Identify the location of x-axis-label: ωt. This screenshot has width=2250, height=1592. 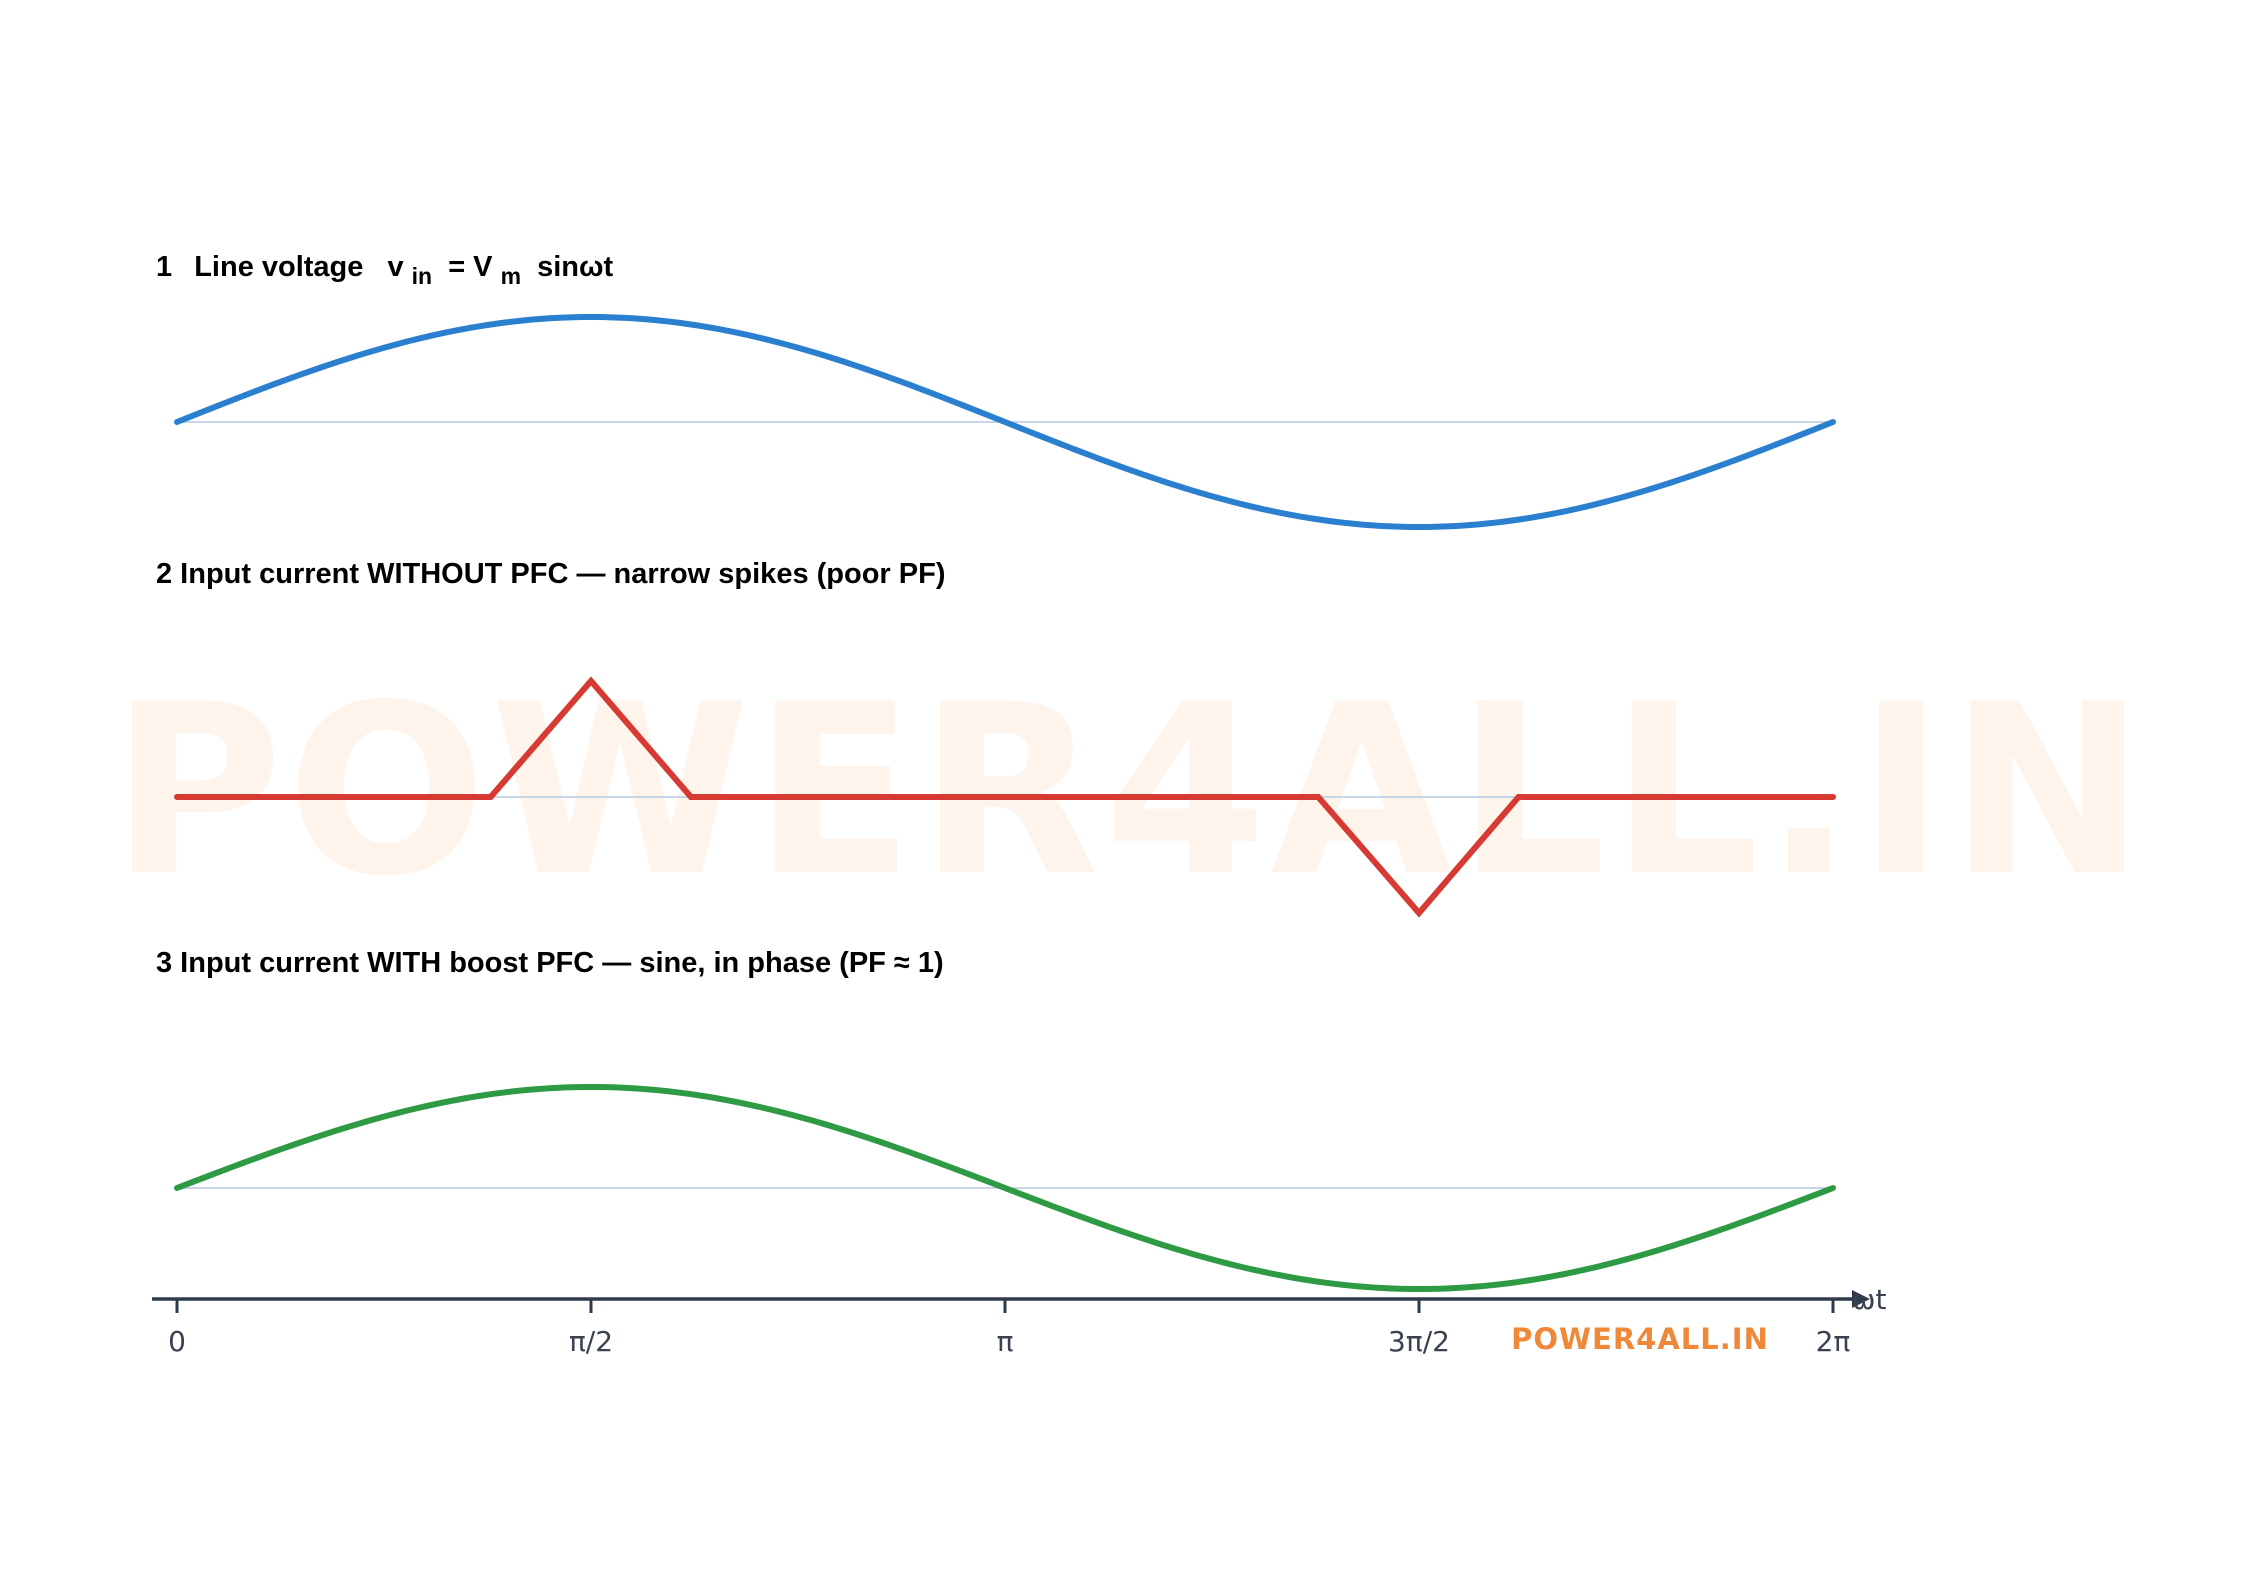
(1869, 1299).